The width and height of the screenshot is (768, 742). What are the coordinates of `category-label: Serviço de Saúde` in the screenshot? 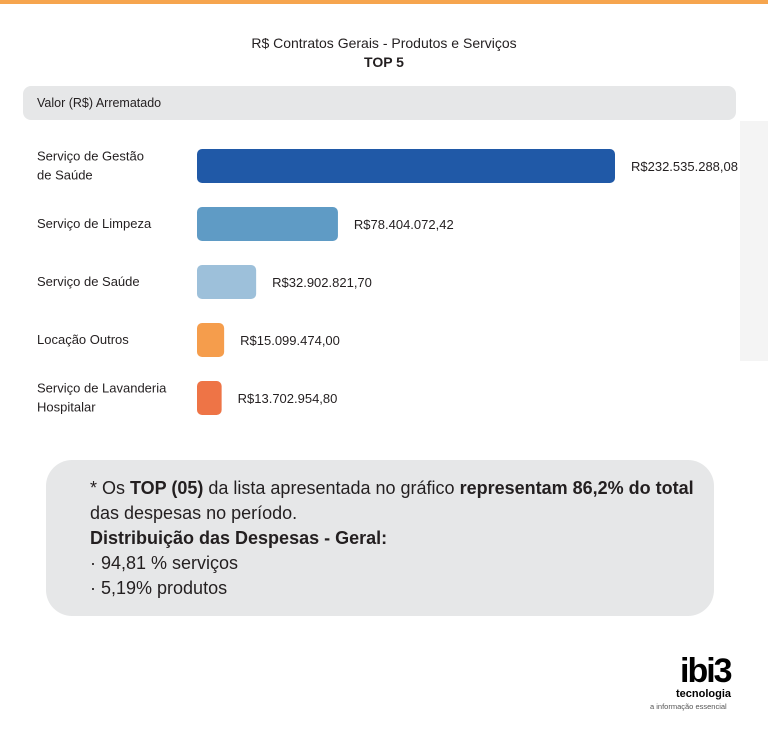 It's located at (88, 281).